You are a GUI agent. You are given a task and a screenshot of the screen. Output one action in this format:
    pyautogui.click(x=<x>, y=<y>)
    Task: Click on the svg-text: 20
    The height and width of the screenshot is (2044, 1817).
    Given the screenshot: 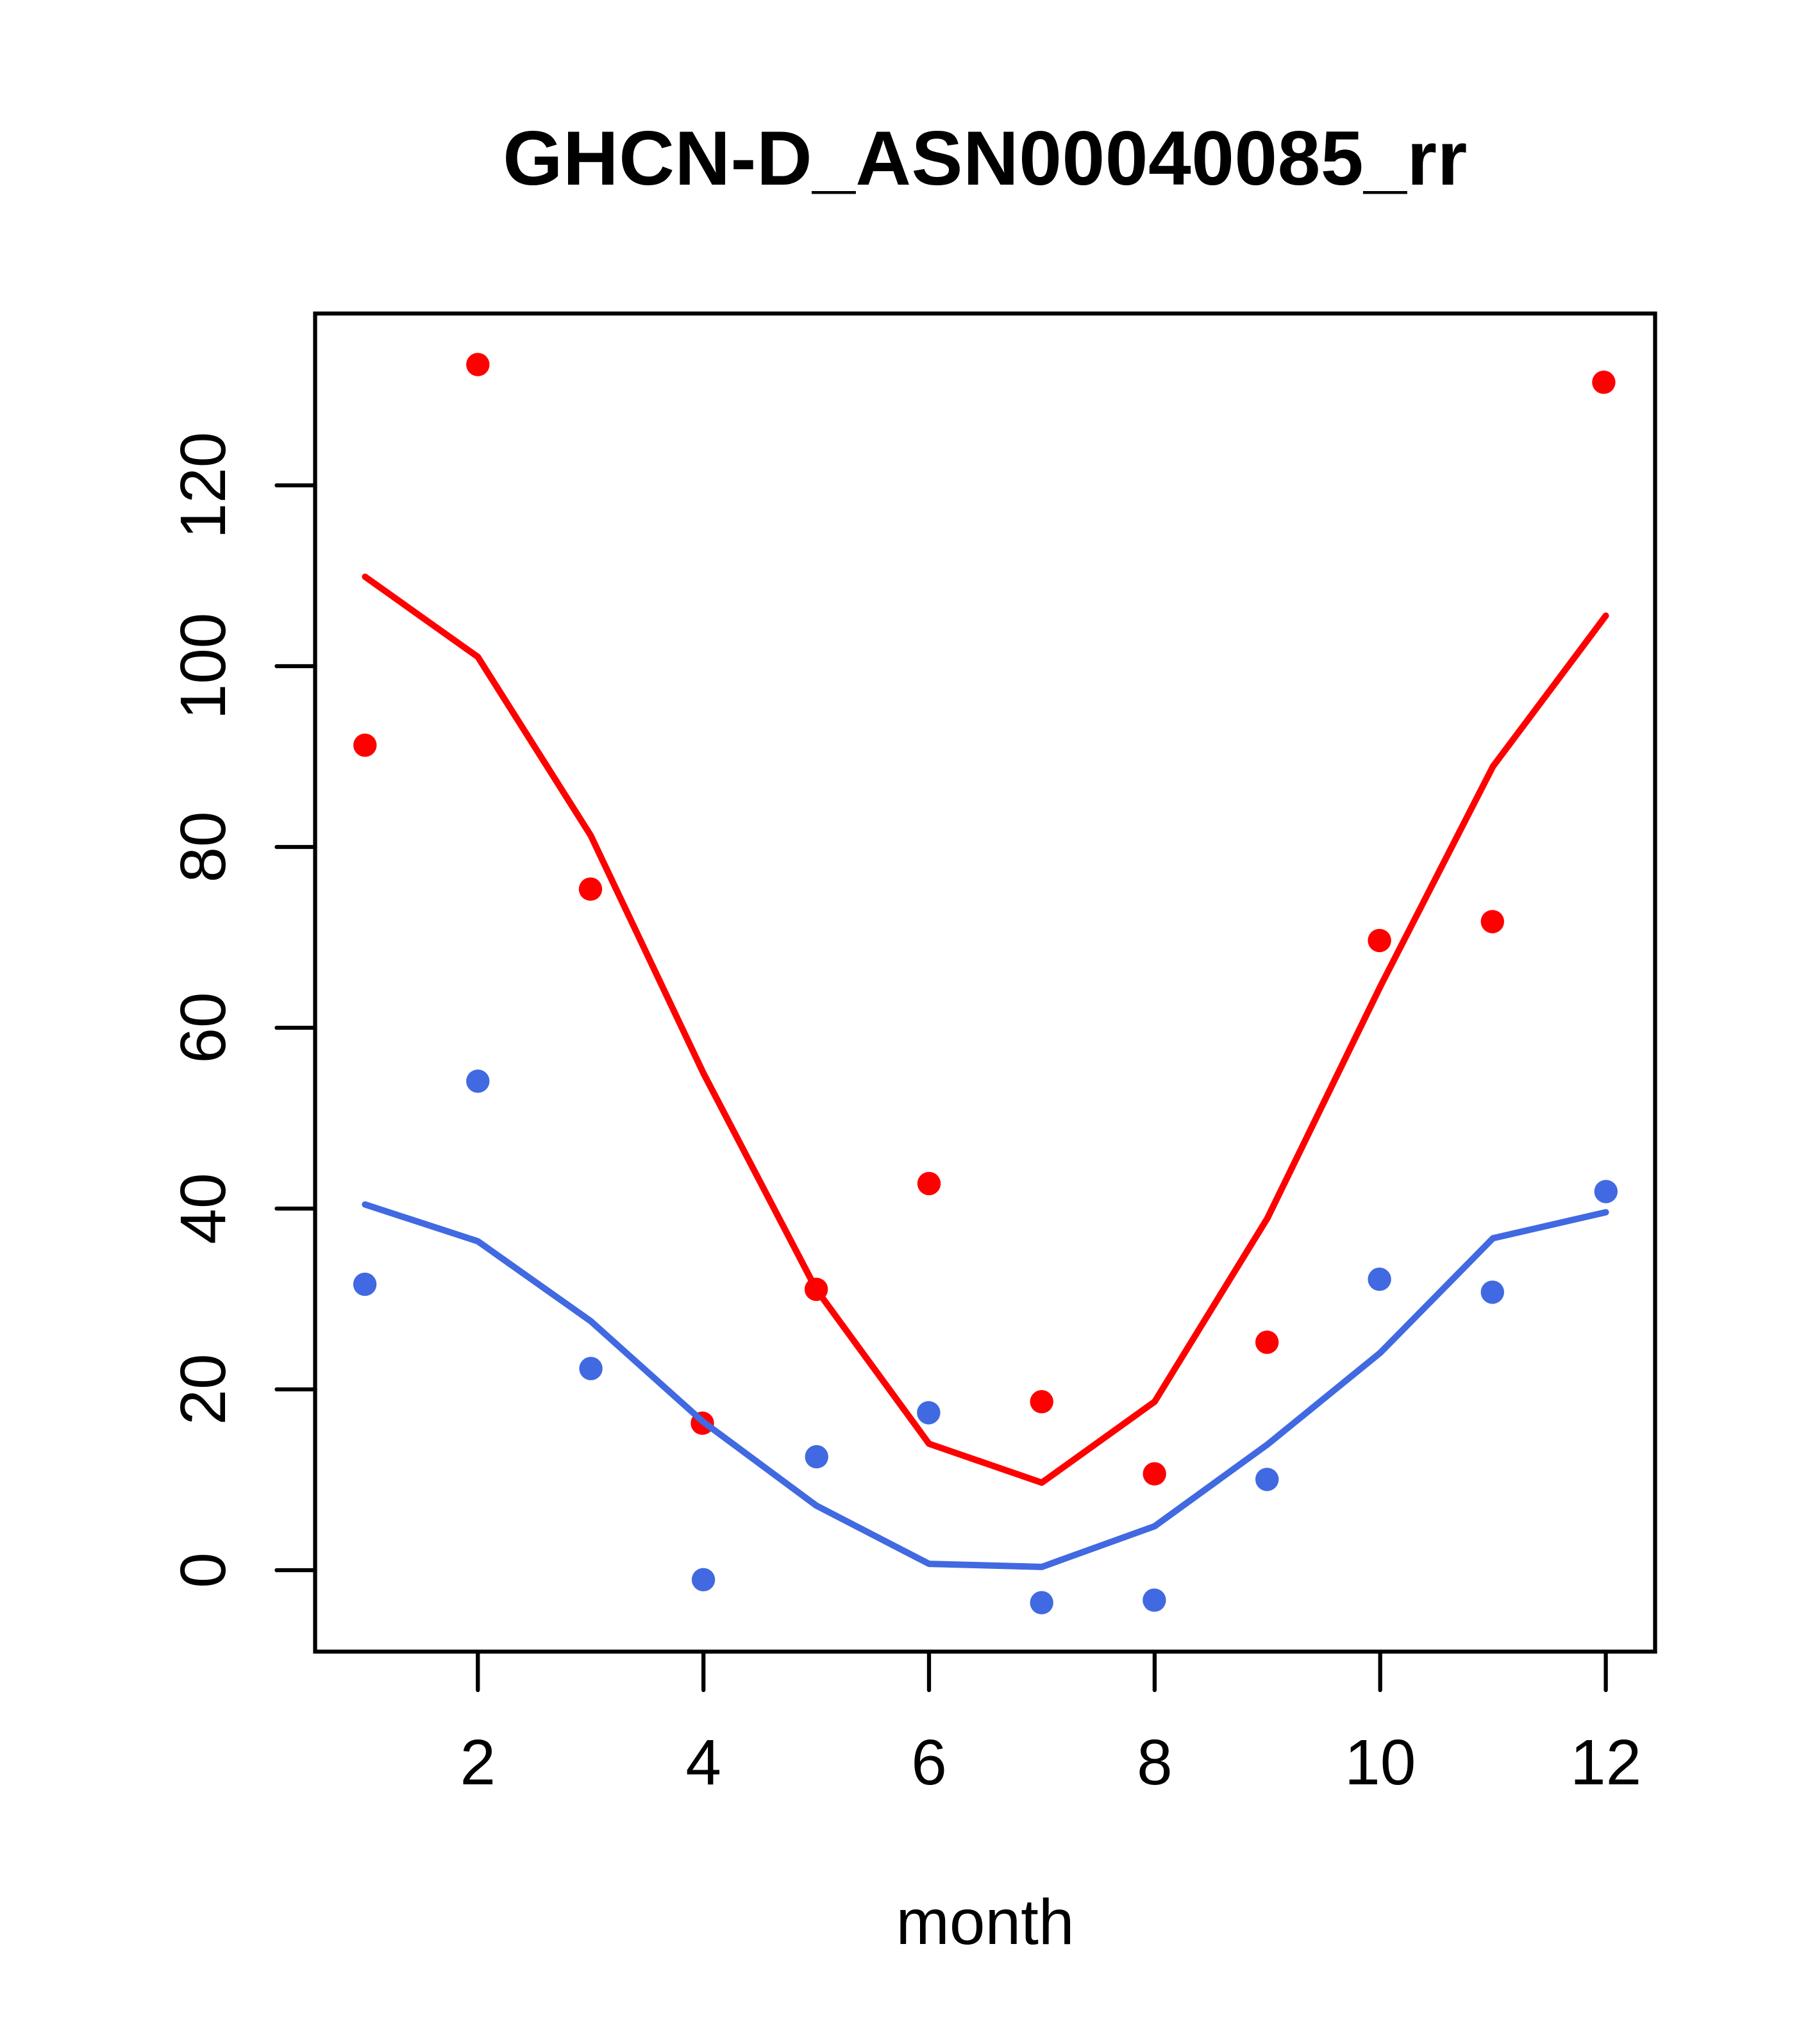 What is the action you would take?
    pyautogui.click(x=203, y=1389)
    